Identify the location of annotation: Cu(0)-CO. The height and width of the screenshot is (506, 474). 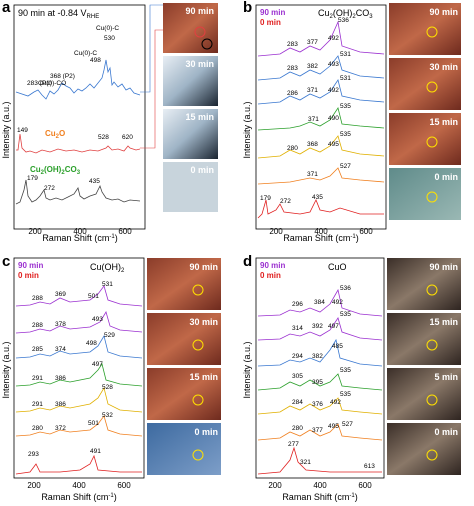
(52, 83).